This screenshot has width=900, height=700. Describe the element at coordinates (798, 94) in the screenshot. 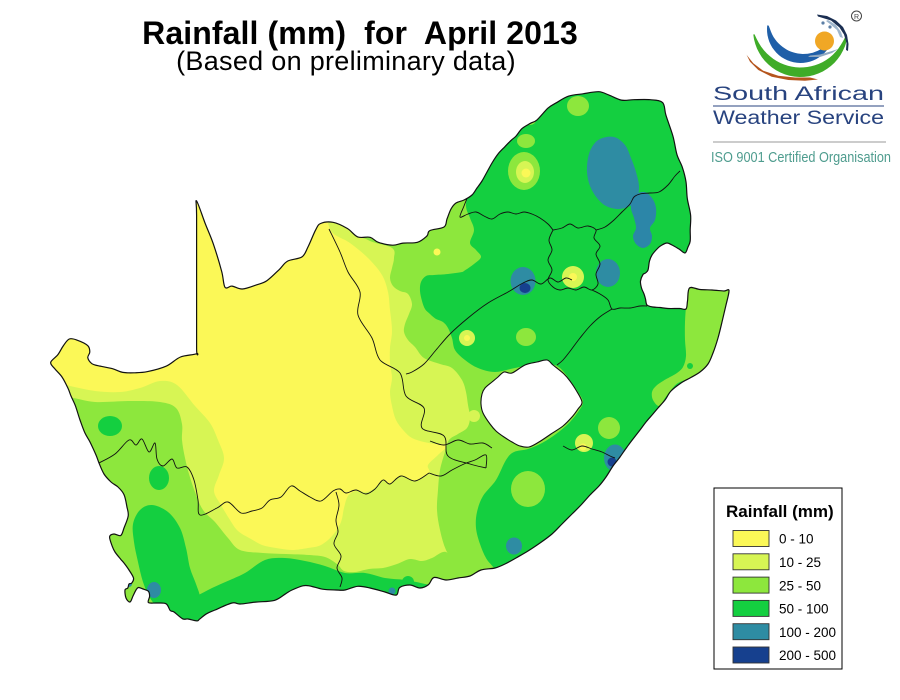

I see `svg-text: South African` at that location.